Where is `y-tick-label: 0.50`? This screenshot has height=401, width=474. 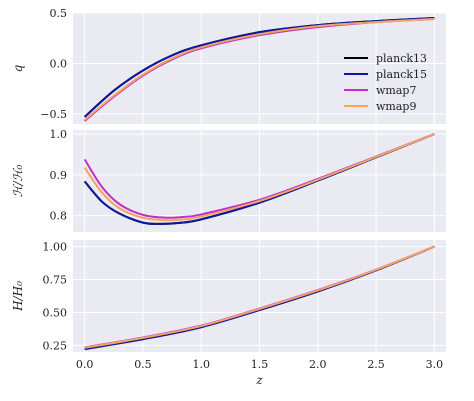 y-tick-label: 0.50 is located at coordinates (55, 312).